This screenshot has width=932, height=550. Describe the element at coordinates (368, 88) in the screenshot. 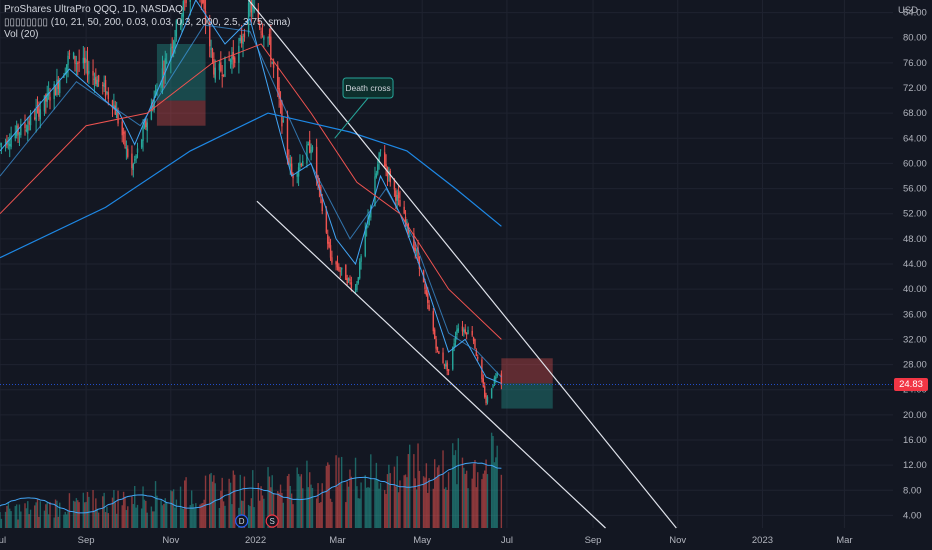

I see `annotation-box` at that location.